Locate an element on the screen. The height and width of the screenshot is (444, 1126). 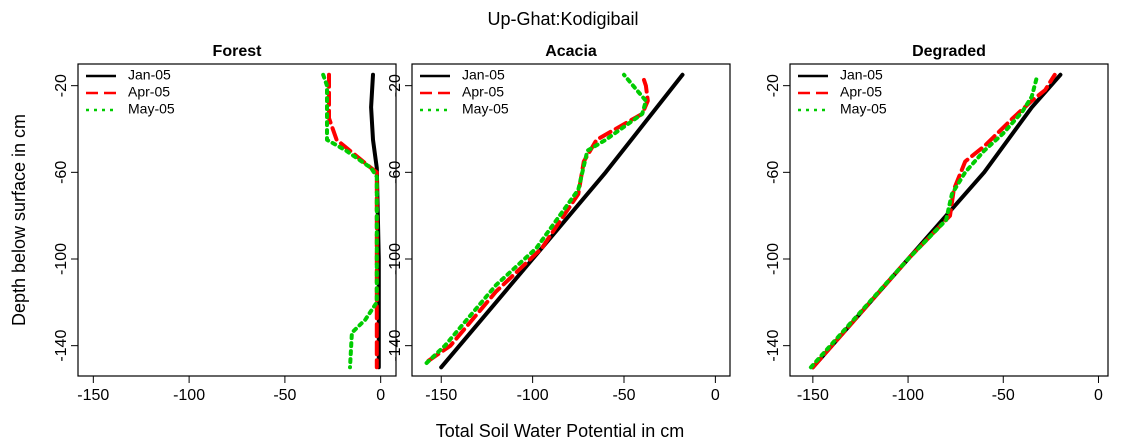
y-axis-label: Depth below surface in cm is located at coordinates (19, 220).